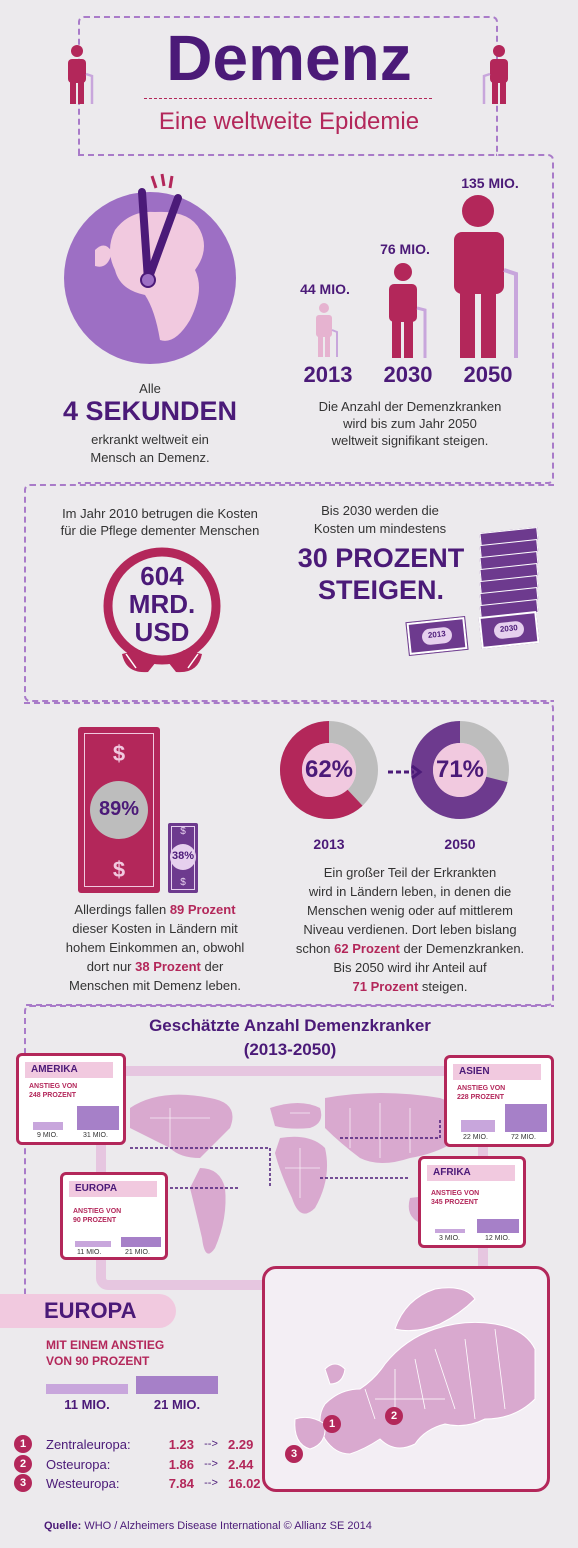 The width and height of the screenshot is (578, 1548). Describe the element at coordinates (481, 1088) in the screenshot. I see `region-asia-rise-1: ANSTIEG VON` at that location.